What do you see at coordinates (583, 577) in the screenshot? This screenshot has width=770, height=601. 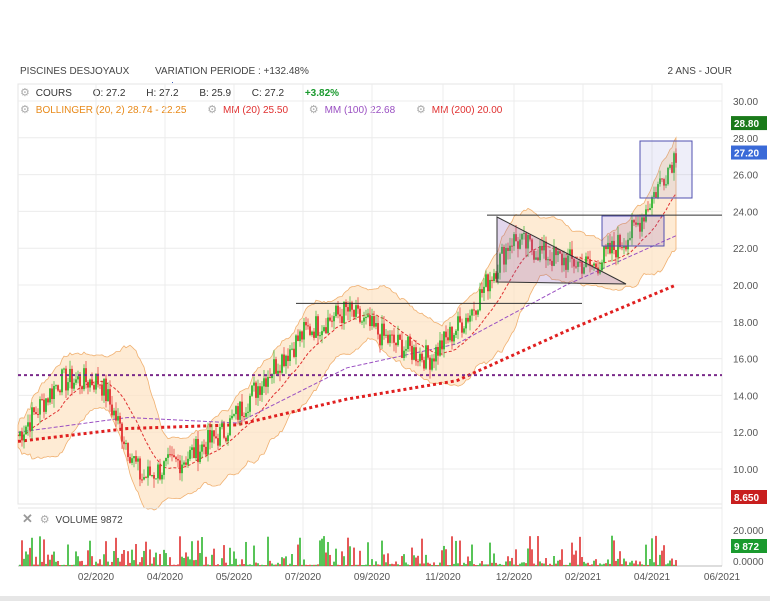 I see `x-tick-label: 02/2021` at bounding box center [583, 577].